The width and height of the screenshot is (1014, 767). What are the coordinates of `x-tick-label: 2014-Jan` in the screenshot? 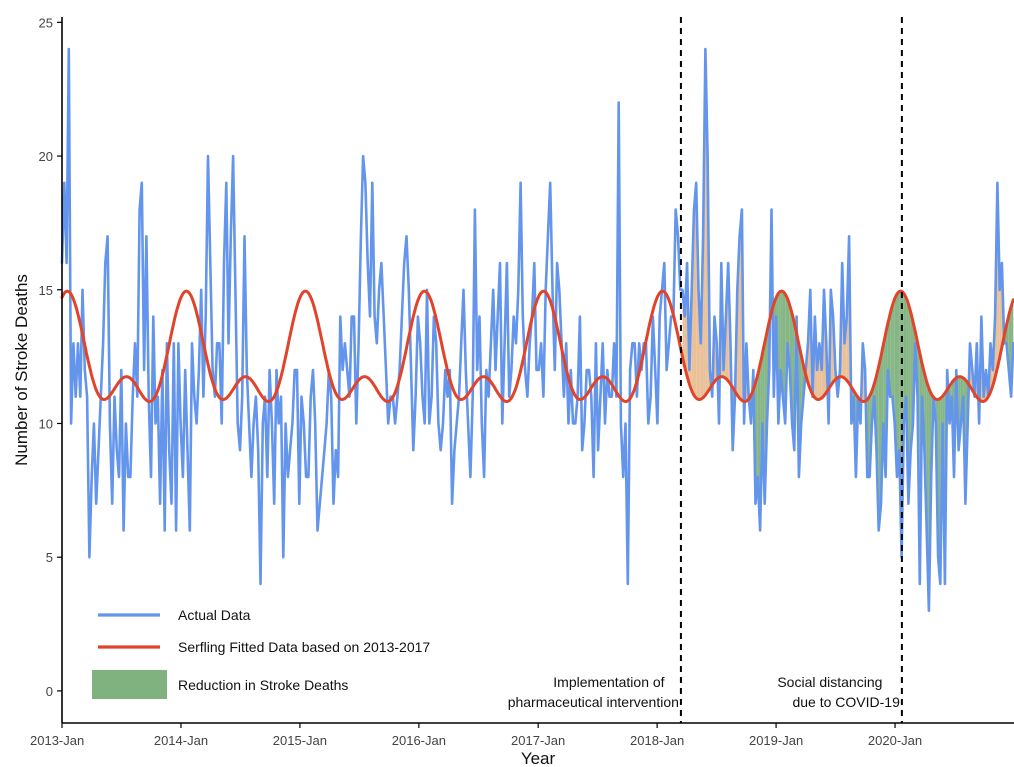 It's located at (181, 740).